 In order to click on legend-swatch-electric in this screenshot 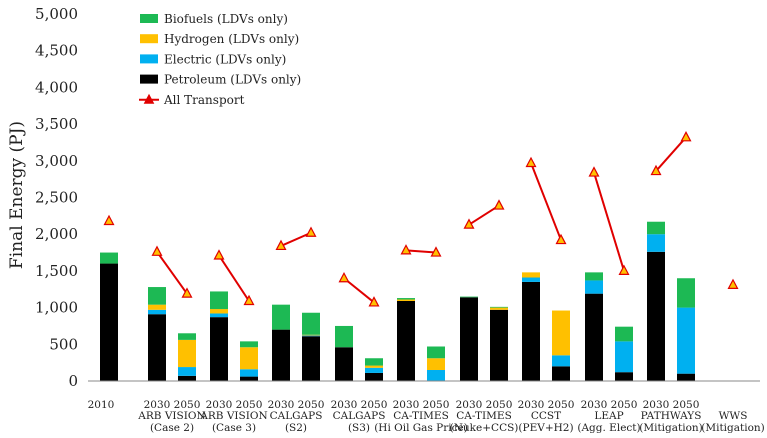, I will do `click(149, 59)`.